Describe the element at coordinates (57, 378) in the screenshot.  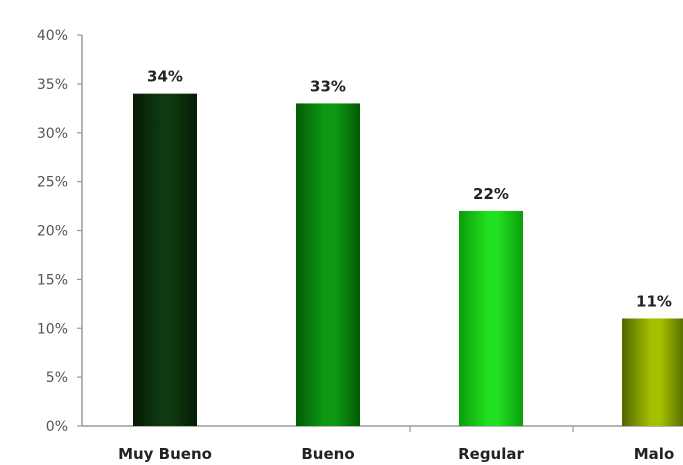
I see `y-tick-label: 5%` at that location.